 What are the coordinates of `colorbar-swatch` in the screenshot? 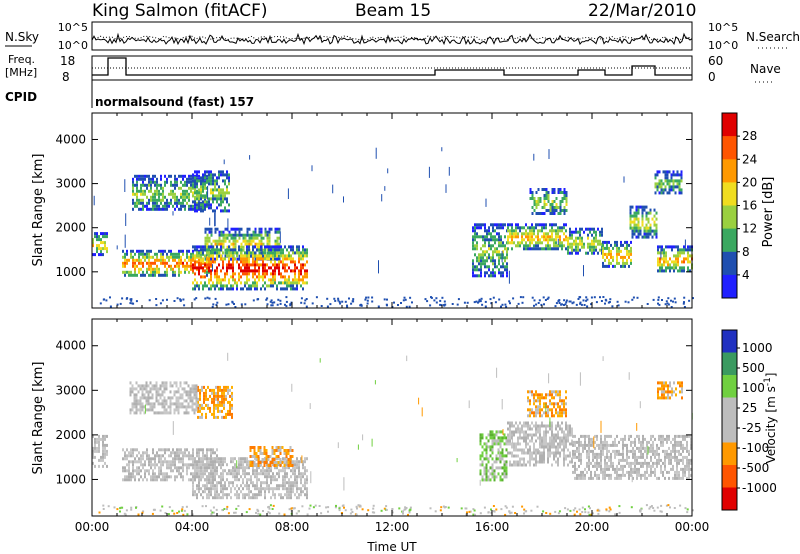 It's located at (729, 217).